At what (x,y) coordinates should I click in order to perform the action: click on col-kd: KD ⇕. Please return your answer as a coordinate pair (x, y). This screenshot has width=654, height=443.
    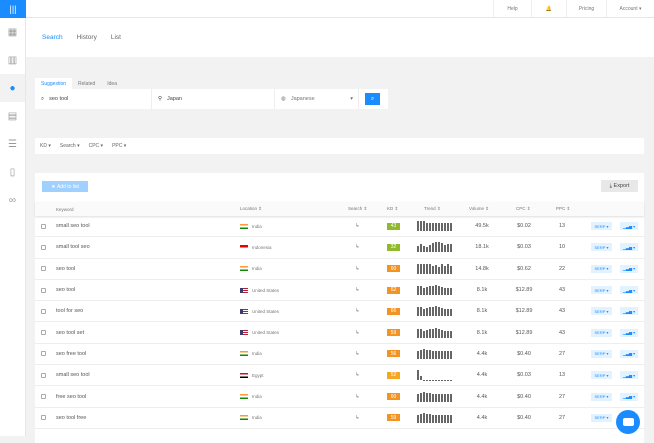
    Looking at the image, I should click on (393, 208).